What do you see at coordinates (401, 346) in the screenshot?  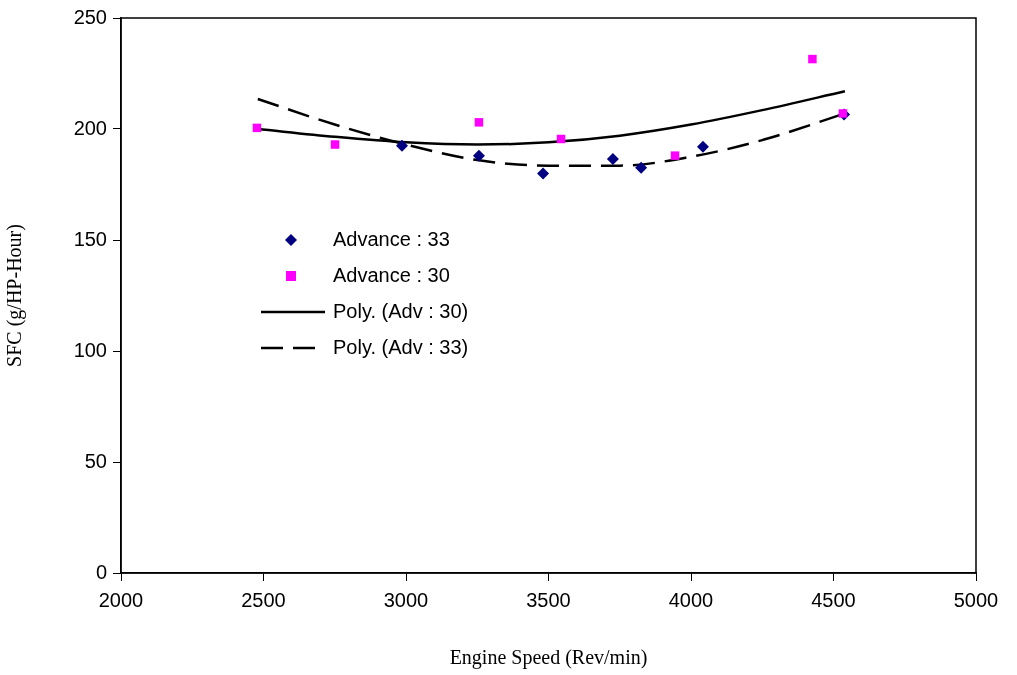 I see `legend-label: Poly. (Adv : 33)` at bounding box center [401, 346].